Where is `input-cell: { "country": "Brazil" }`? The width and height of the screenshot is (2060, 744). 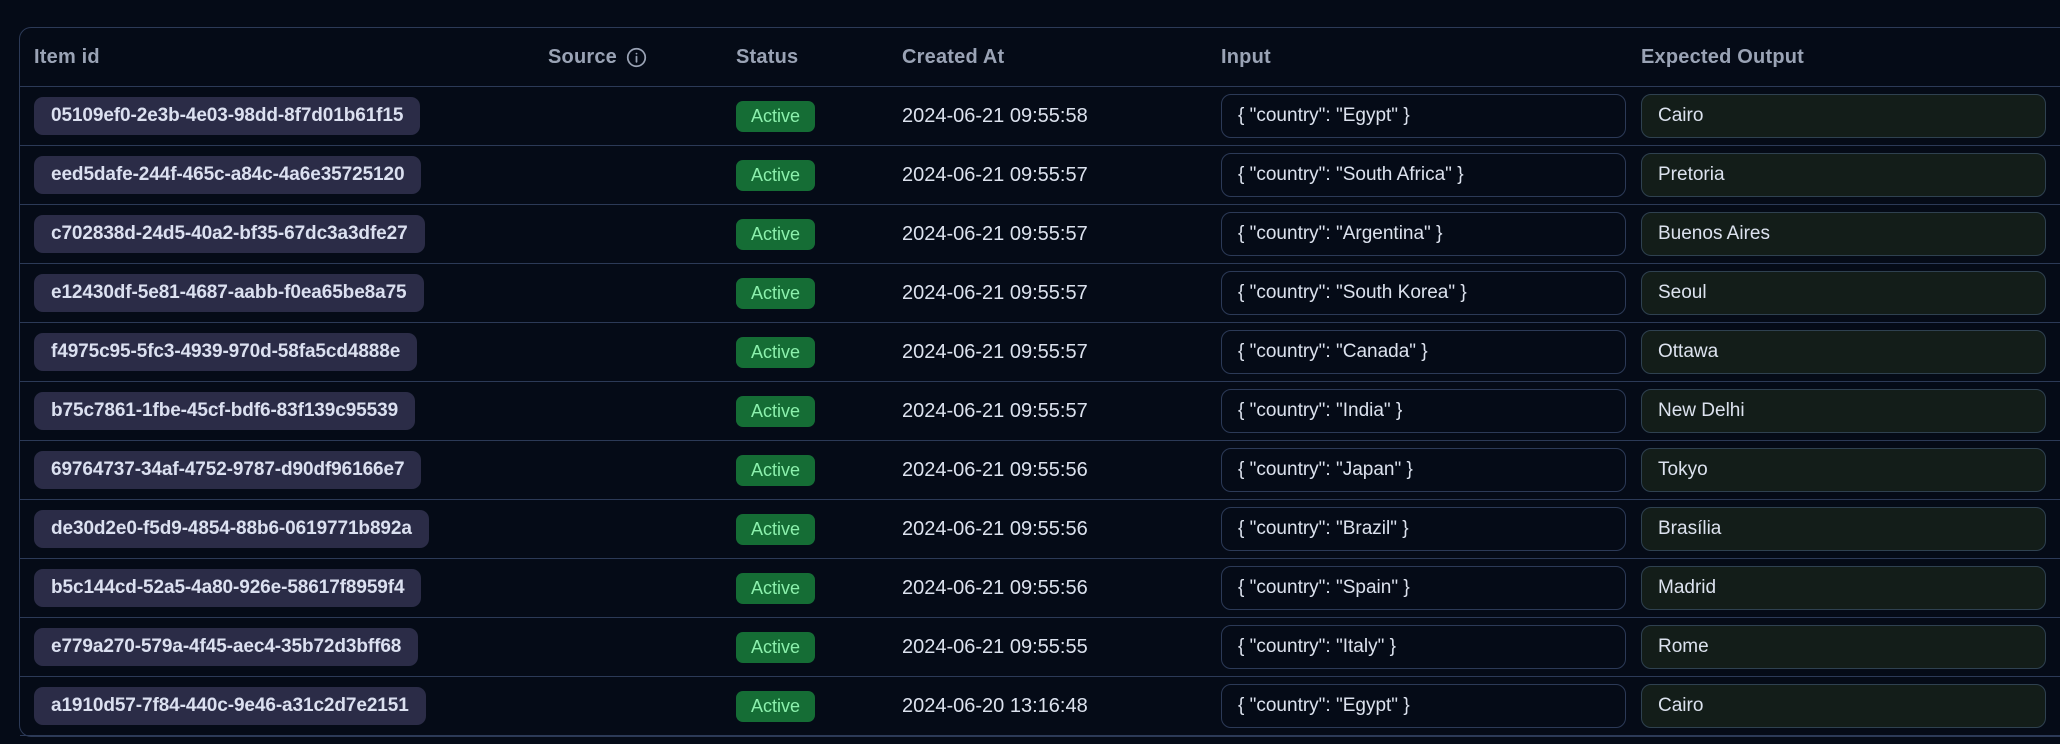
input-cell: { "country": "Brazil" } is located at coordinates (1431, 529).